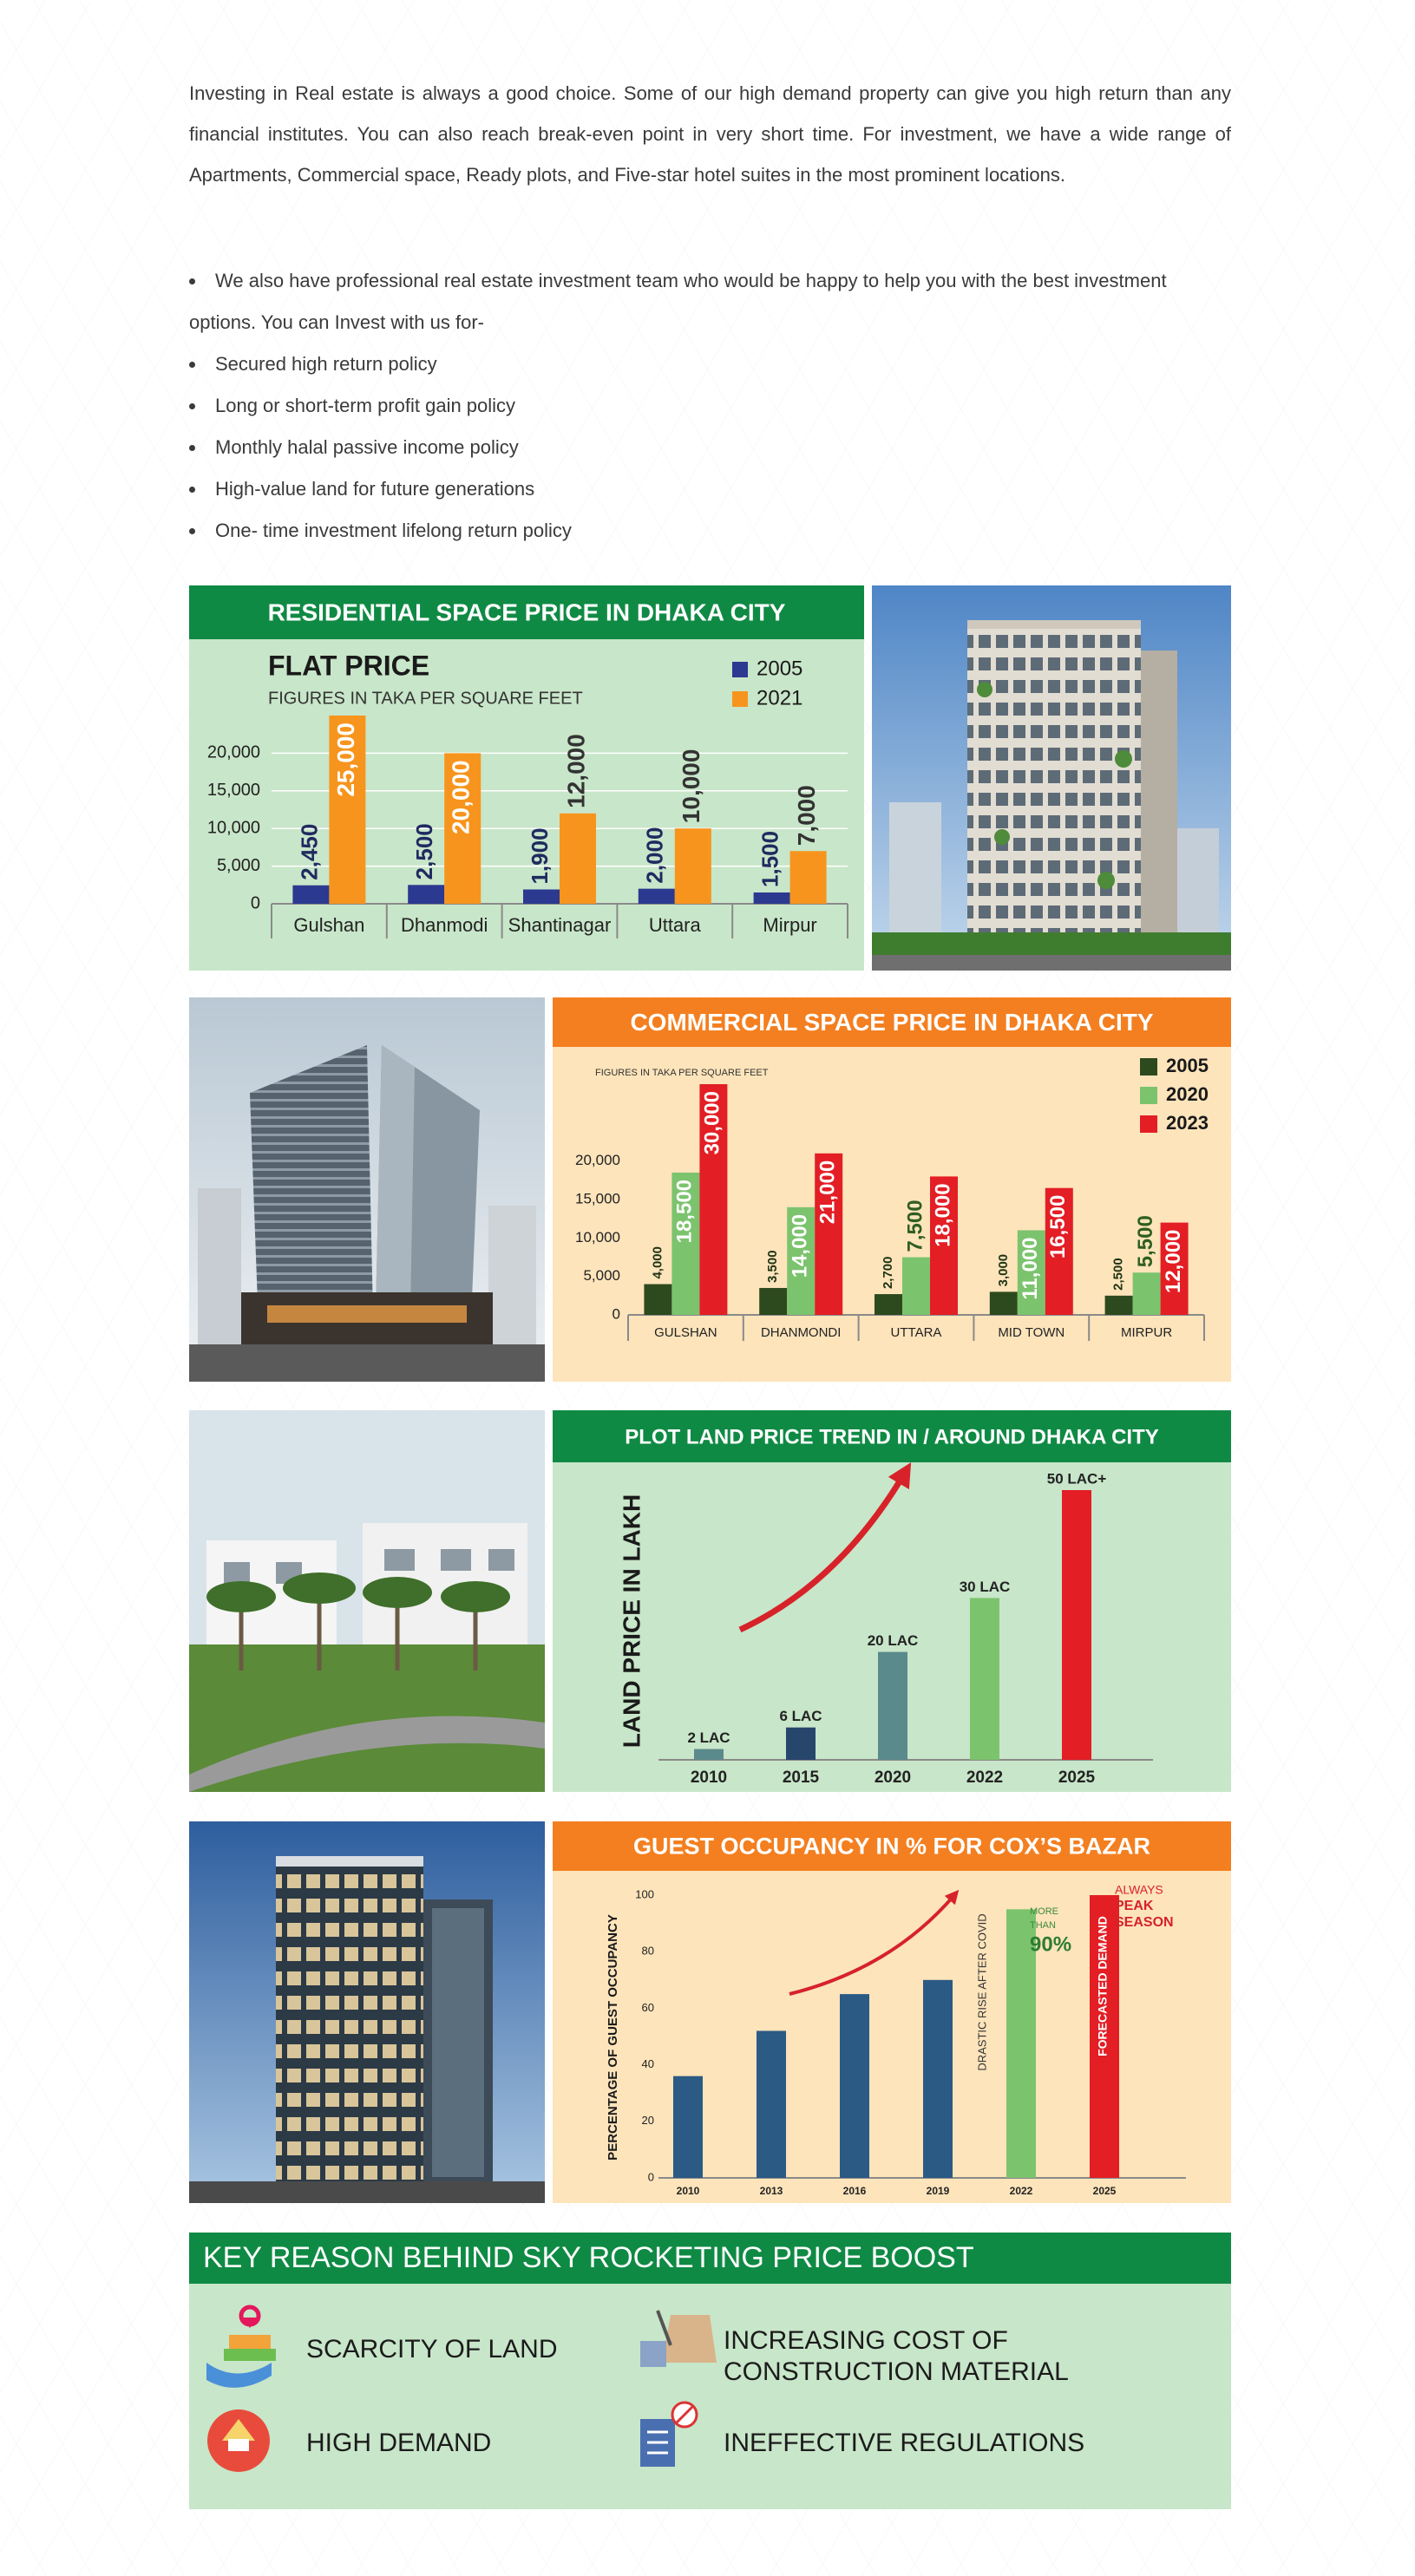 The image size is (1415, 2576). I want to click on value-label: 2,700, so click(888, 1273).